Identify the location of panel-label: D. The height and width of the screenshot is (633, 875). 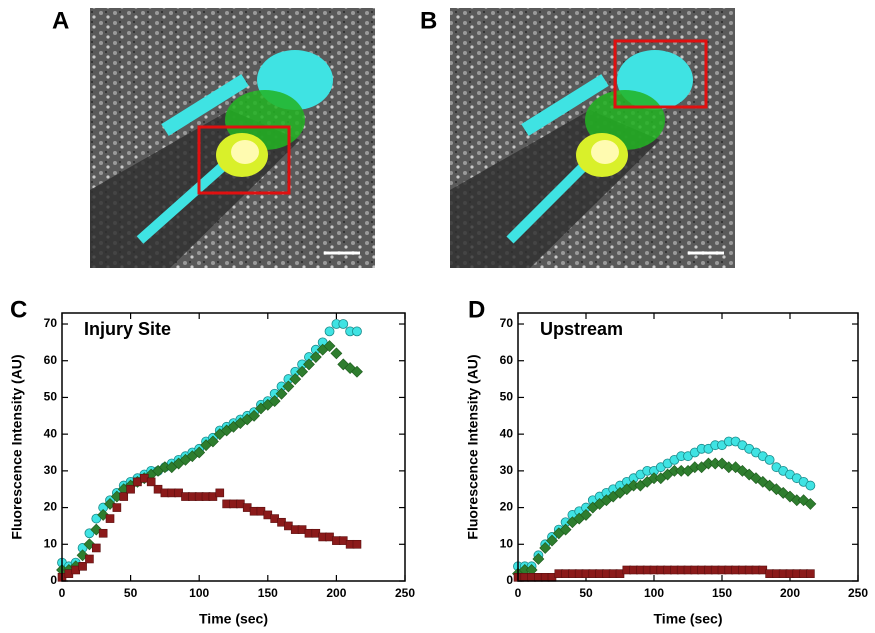
(476, 309).